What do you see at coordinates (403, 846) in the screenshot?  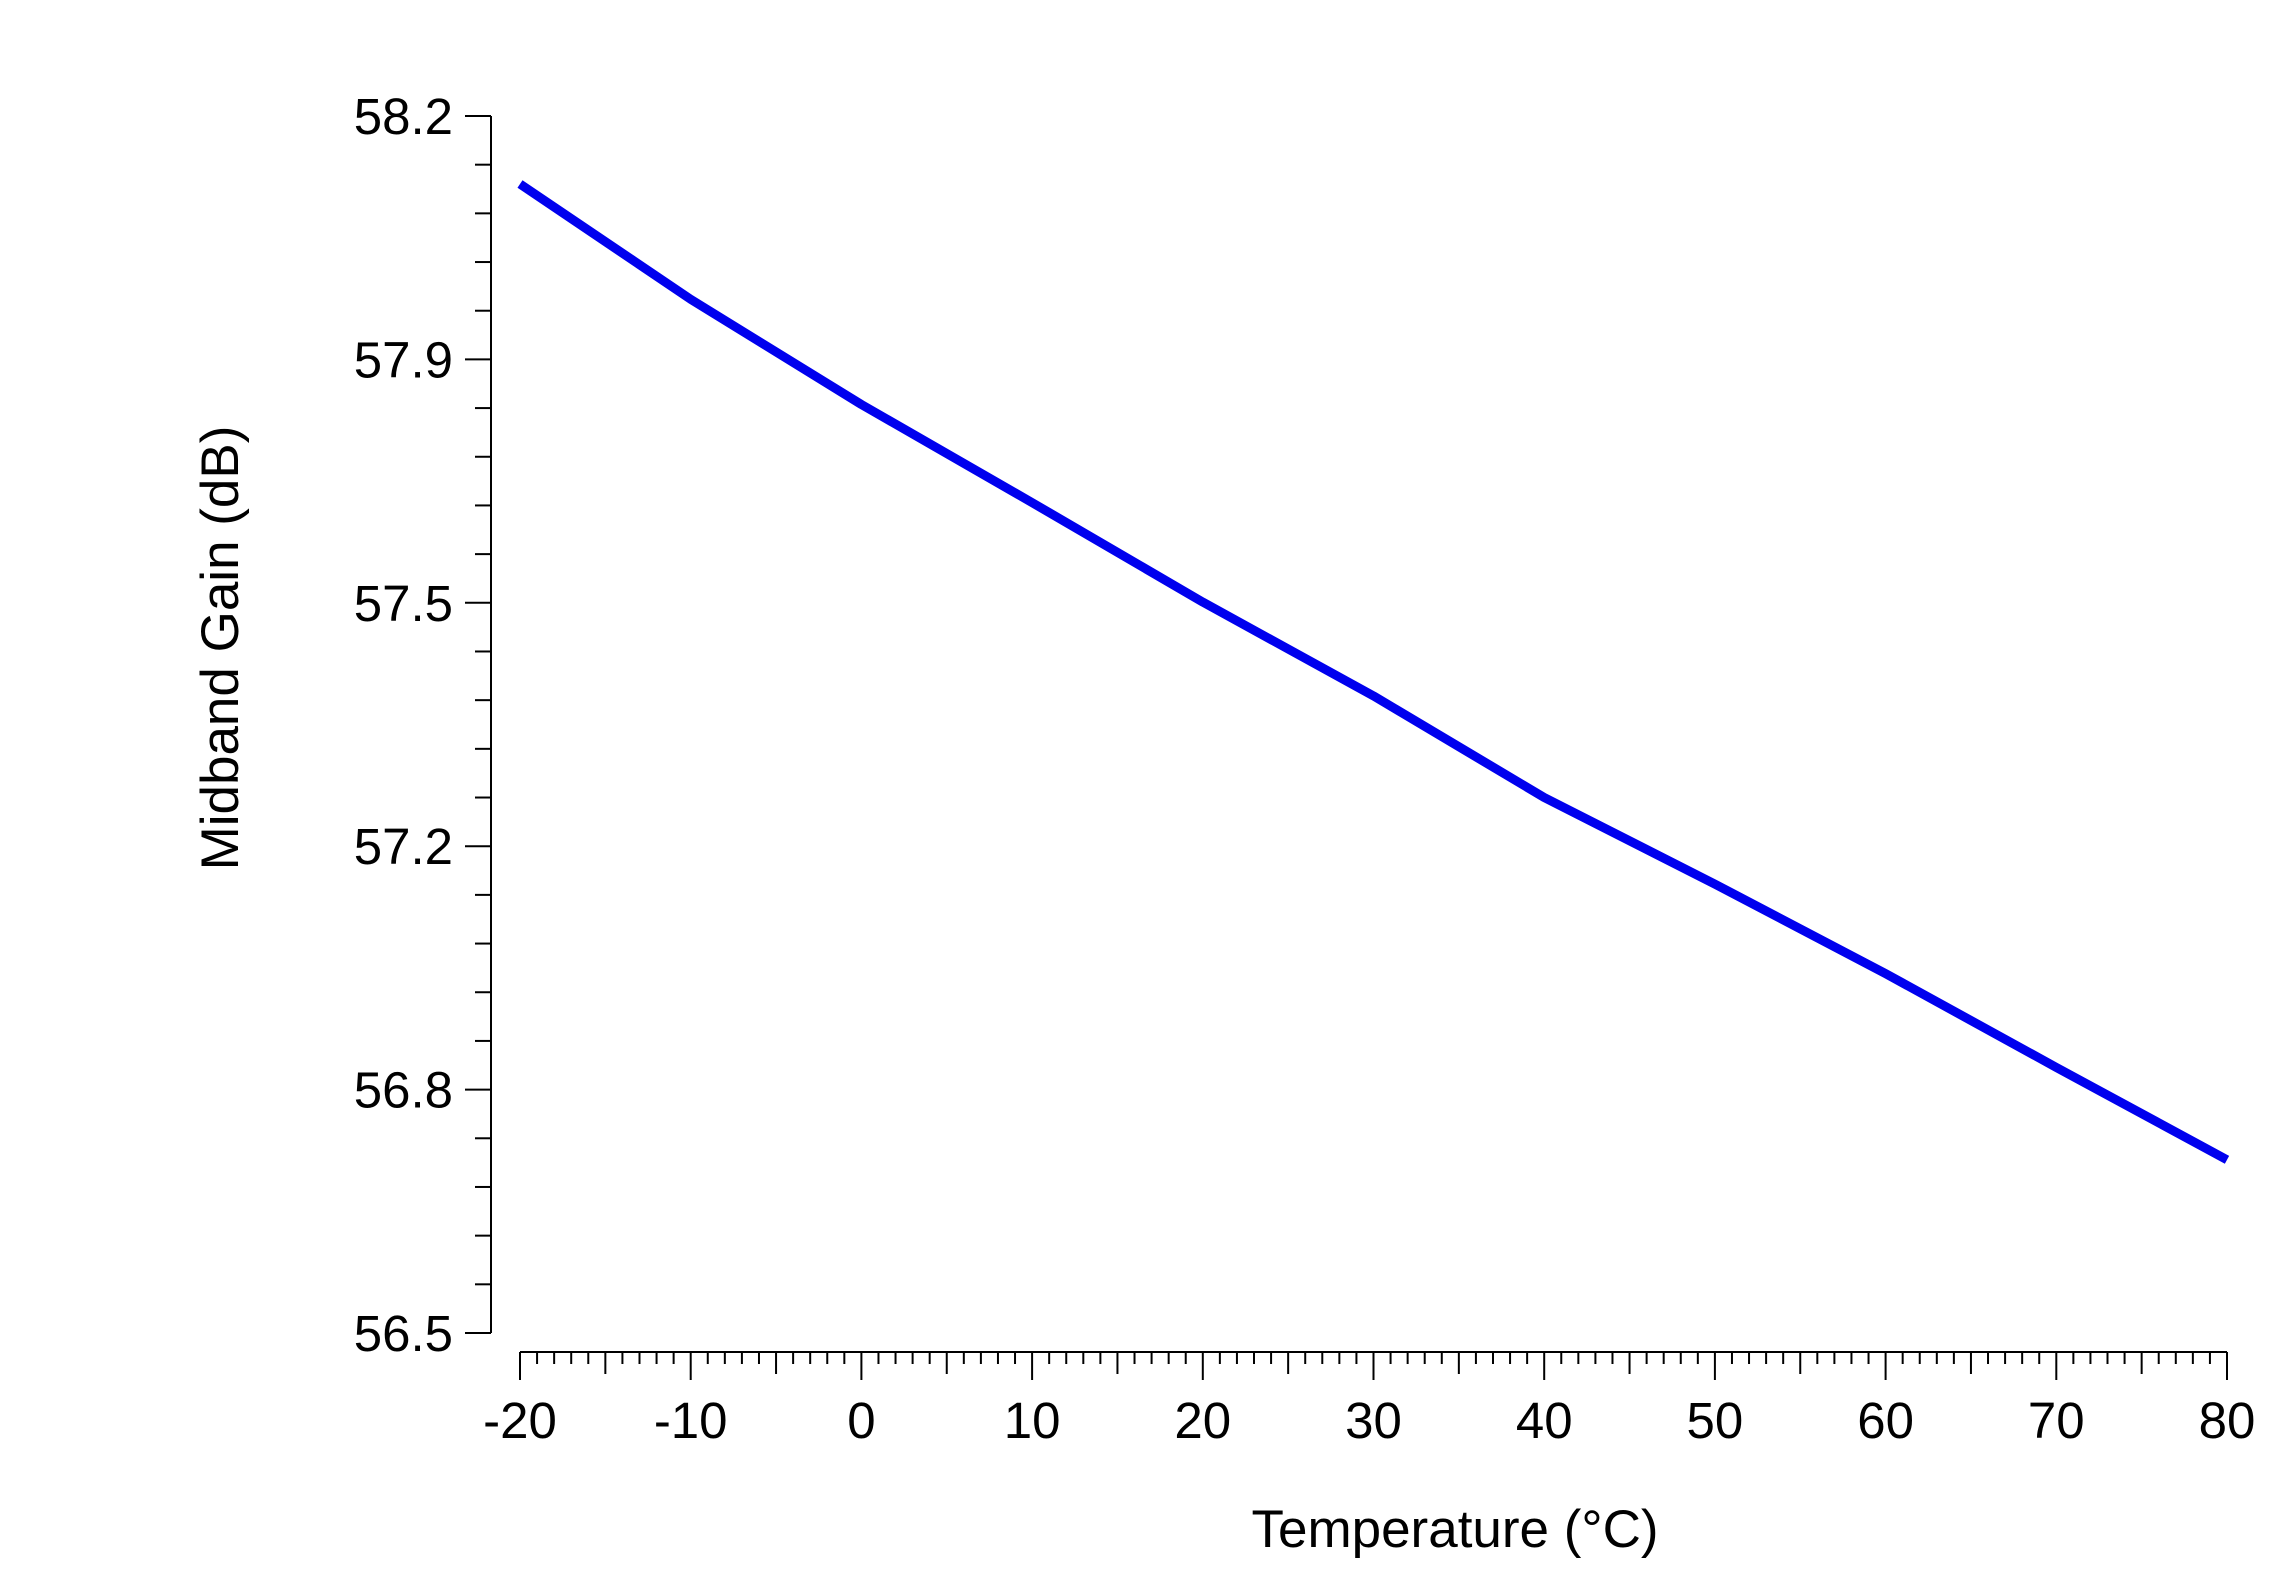 I see `y-tick-label: 57.2` at bounding box center [403, 846].